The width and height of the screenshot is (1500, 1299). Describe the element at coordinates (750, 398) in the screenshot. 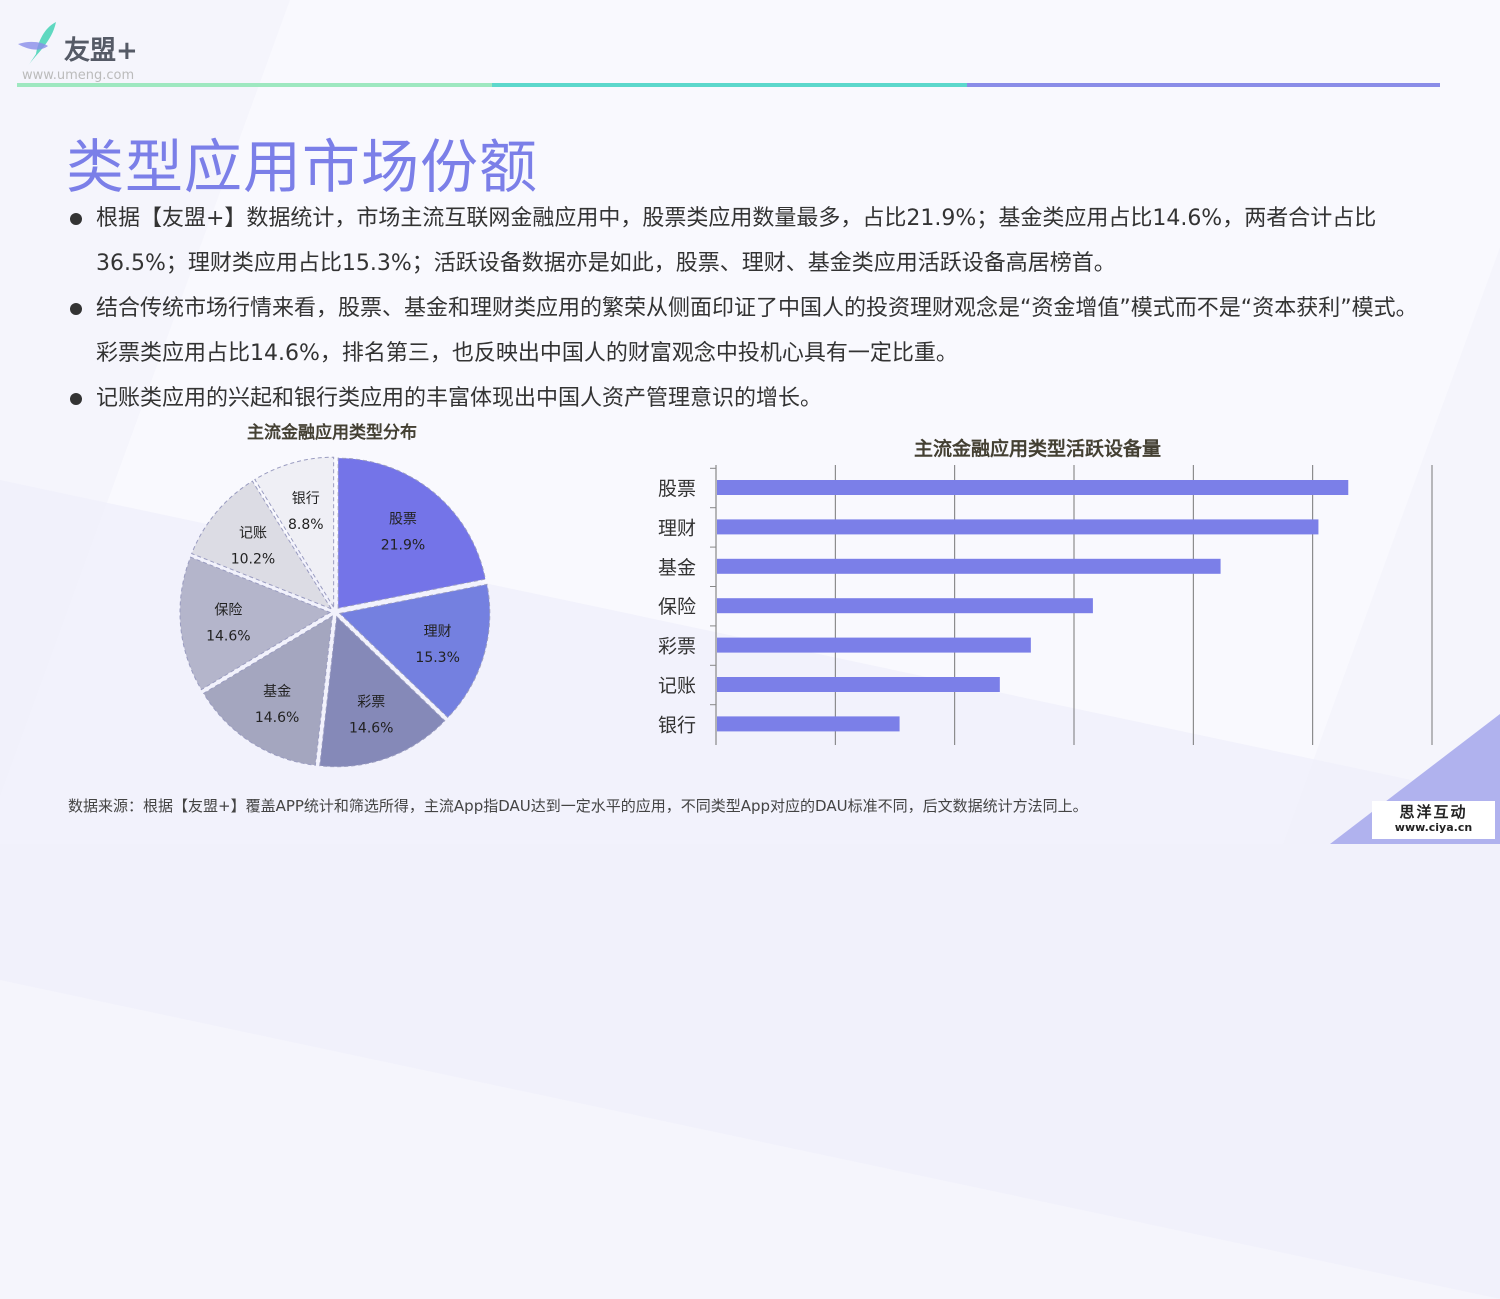

I see `bullet-item: 记账类应用的兴起和银行类应用的丰富体现出中国人资产管理意识的增长。` at that location.